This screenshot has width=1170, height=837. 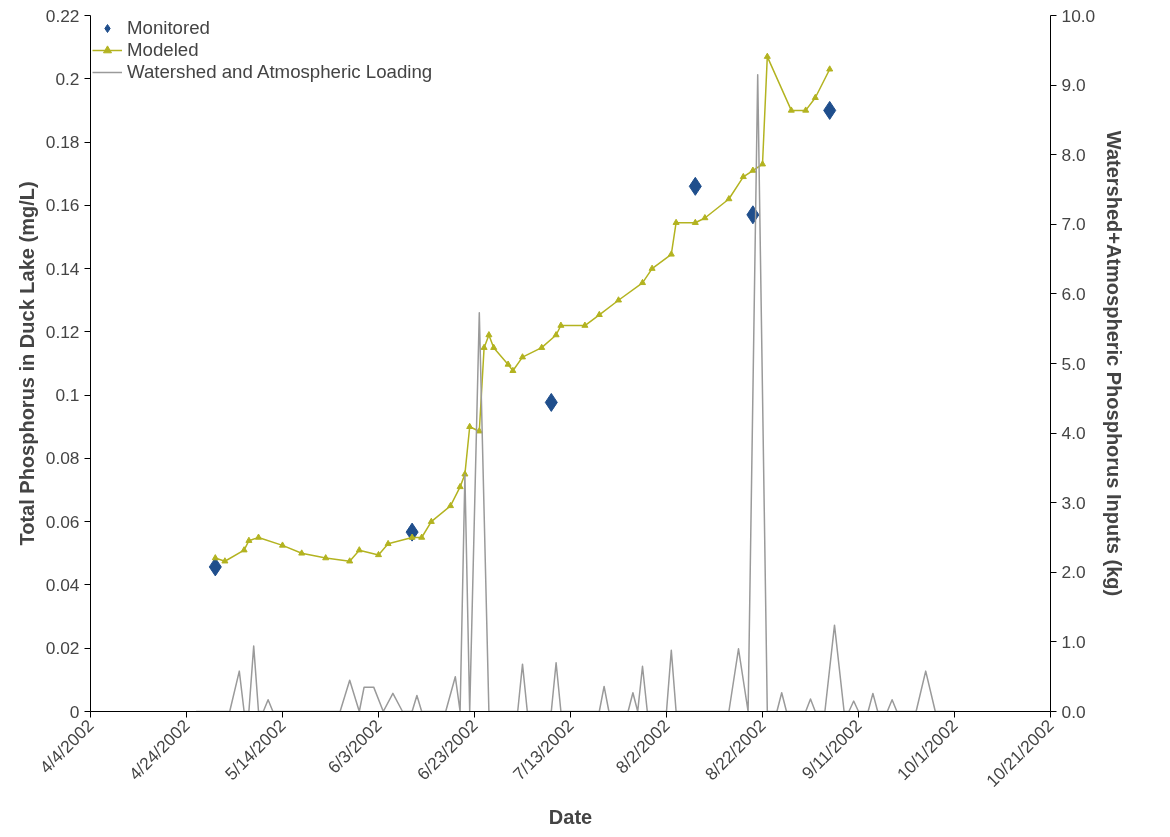 What do you see at coordinates (168, 28) in the screenshot?
I see `legend-label: Monitored` at bounding box center [168, 28].